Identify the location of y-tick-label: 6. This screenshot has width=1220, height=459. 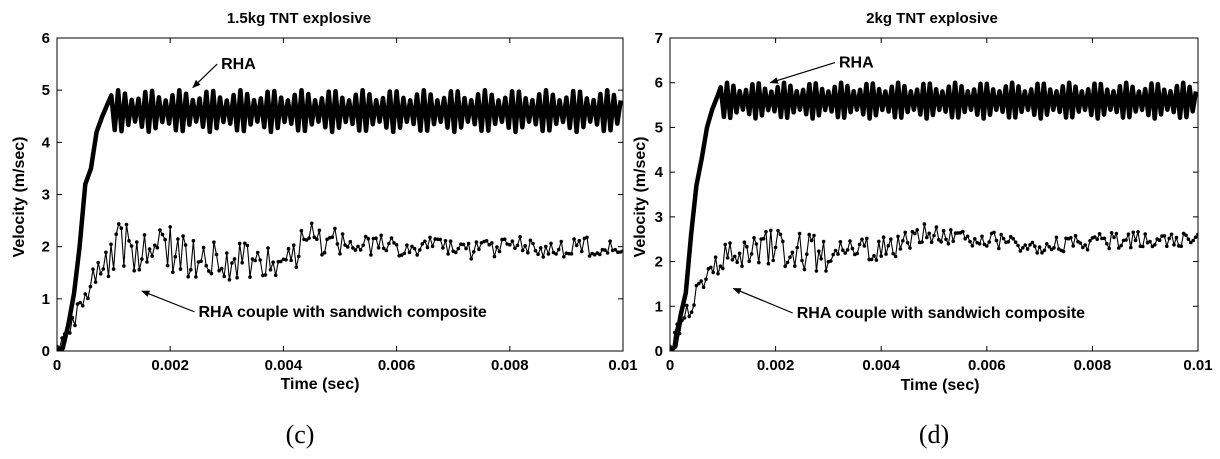
(659, 83).